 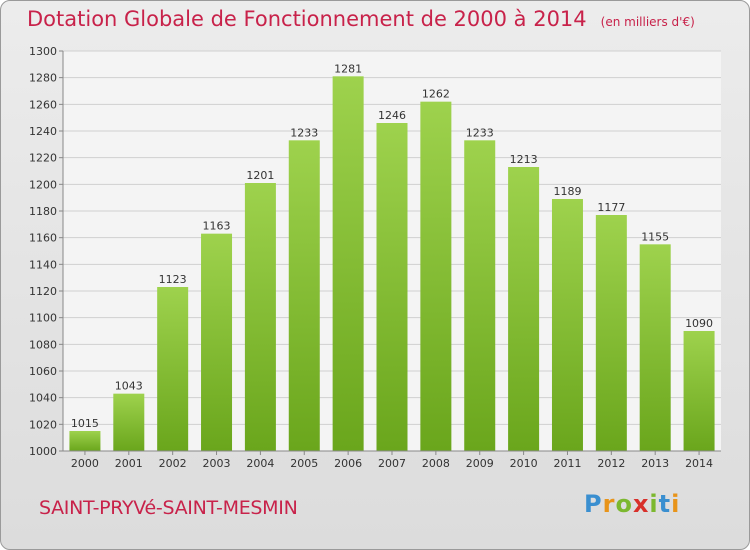 What do you see at coordinates (173, 279) in the screenshot?
I see `bar-value-label: 1123` at bounding box center [173, 279].